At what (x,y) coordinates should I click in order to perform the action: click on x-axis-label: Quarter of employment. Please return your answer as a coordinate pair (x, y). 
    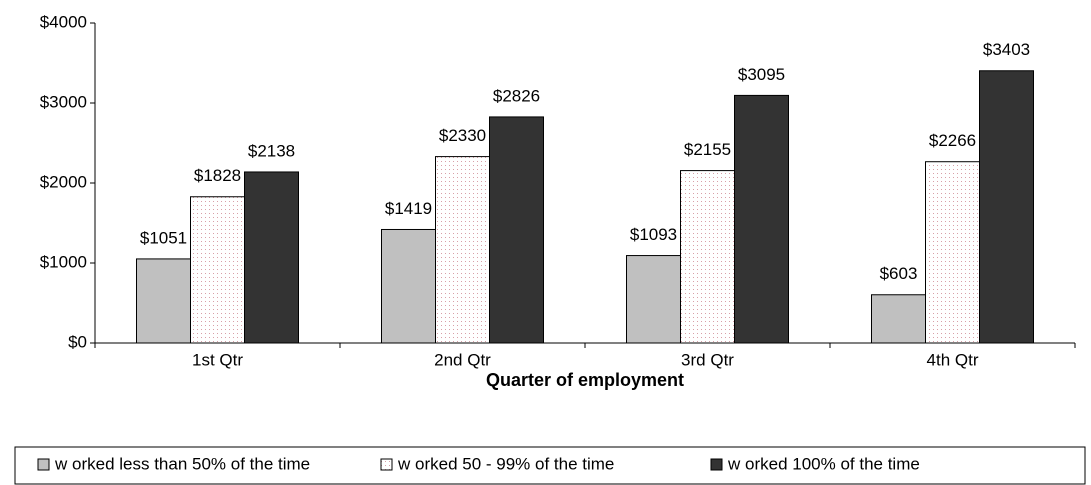
    Looking at the image, I should click on (585, 380).